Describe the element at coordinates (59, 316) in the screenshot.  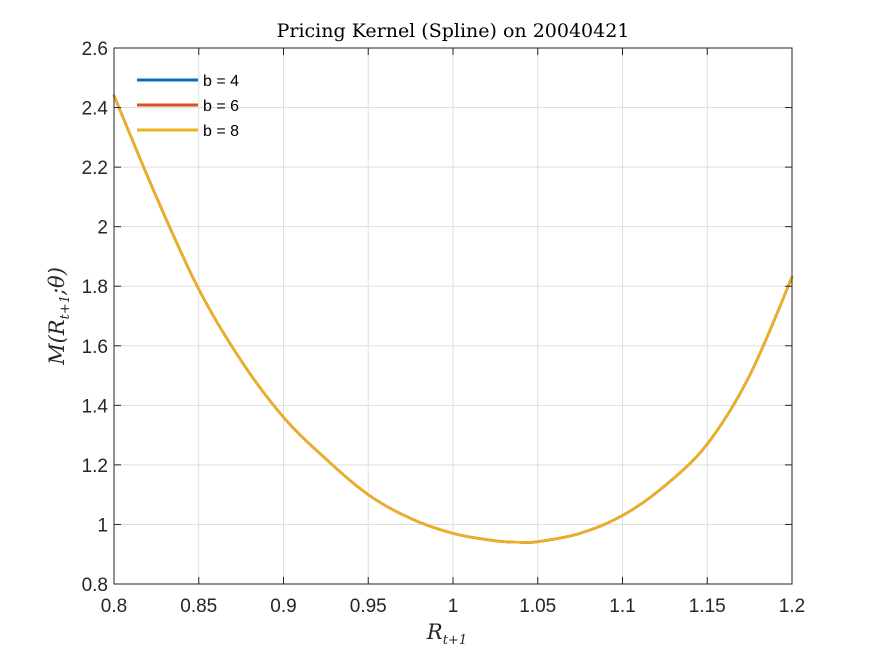
I see `y-axis-label: M(Rt+1;θ)` at that location.